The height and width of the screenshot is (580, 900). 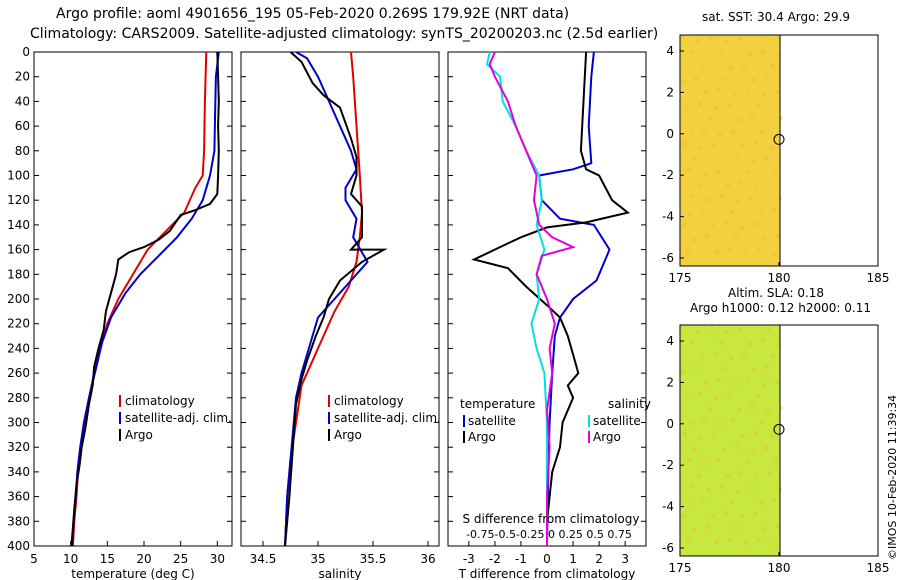 What do you see at coordinates (22, 151) in the screenshot?
I see `y-tick-label: 80` at bounding box center [22, 151].